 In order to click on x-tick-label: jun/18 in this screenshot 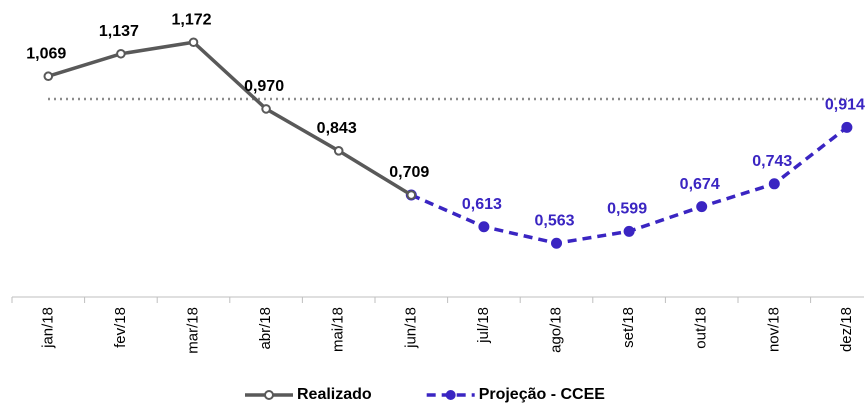, I will do `click(410, 328)`.